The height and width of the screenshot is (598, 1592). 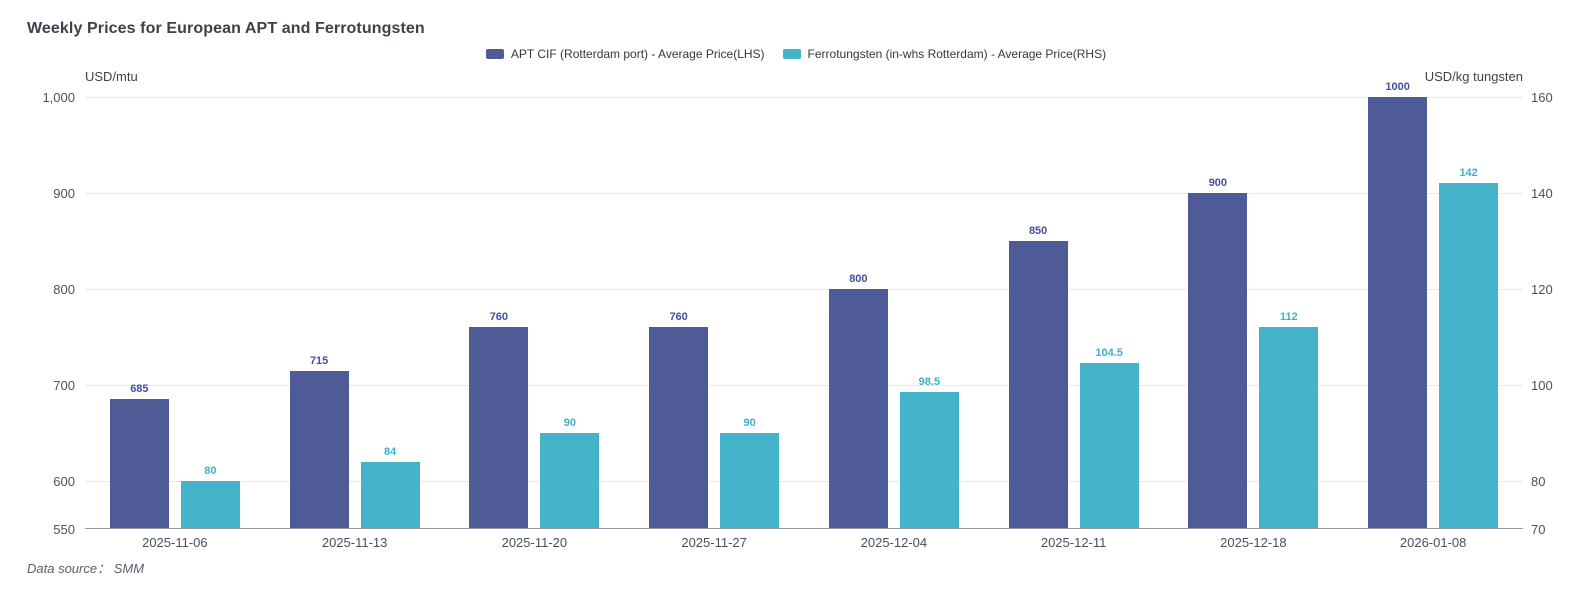 What do you see at coordinates (390, 451) in the screenshot?
I see `bar-value-label: 84` at bounding box center [390, 451].